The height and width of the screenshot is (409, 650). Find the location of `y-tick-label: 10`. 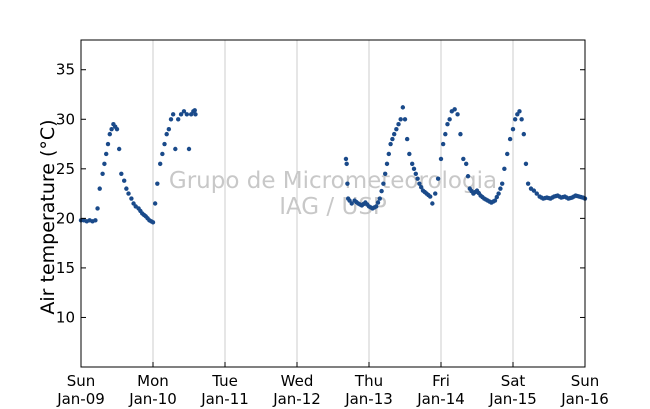

y-tick-label: 10 is located at coordinates (65, 317).